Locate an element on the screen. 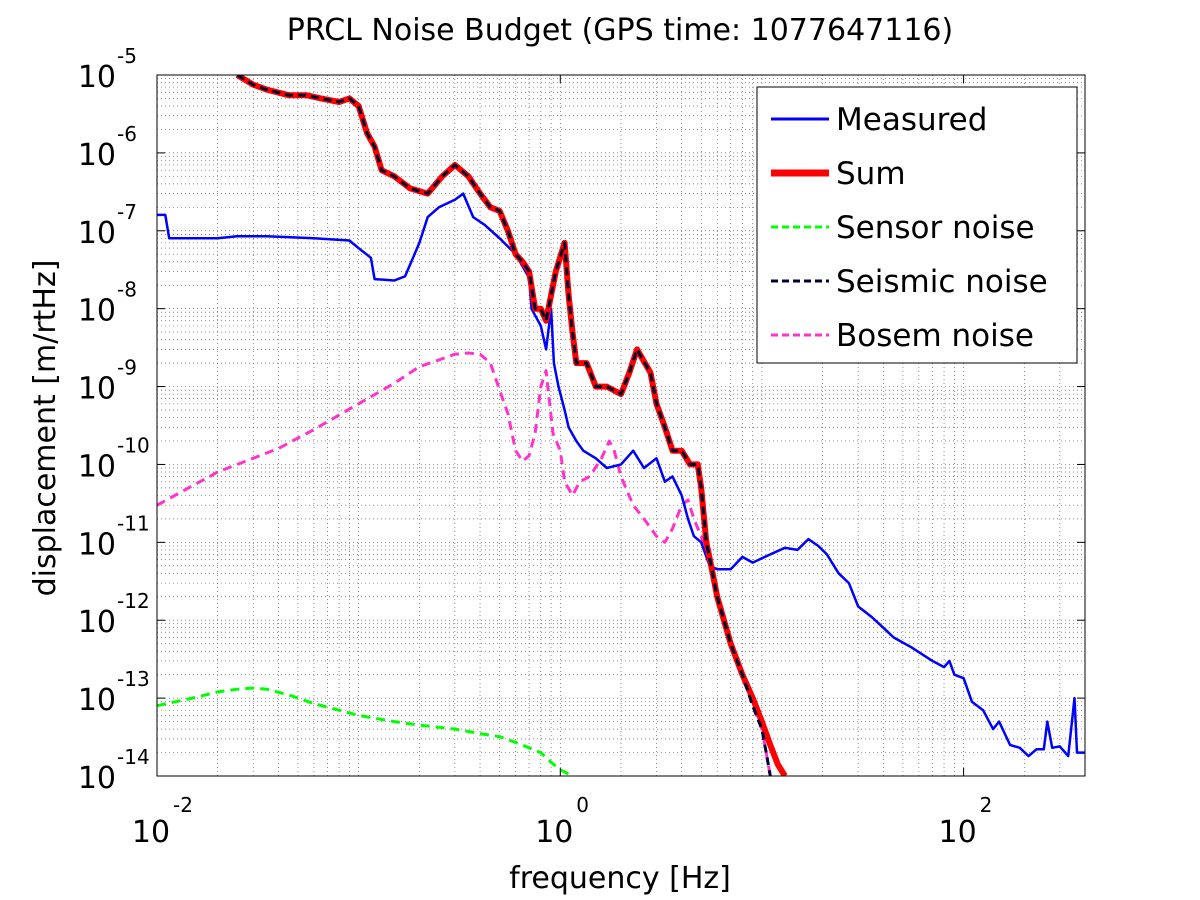 Image resolution: width=1200 pixels, height=900 pixels. y-tick-exponent: -8 is located at coordinates (127, 290).